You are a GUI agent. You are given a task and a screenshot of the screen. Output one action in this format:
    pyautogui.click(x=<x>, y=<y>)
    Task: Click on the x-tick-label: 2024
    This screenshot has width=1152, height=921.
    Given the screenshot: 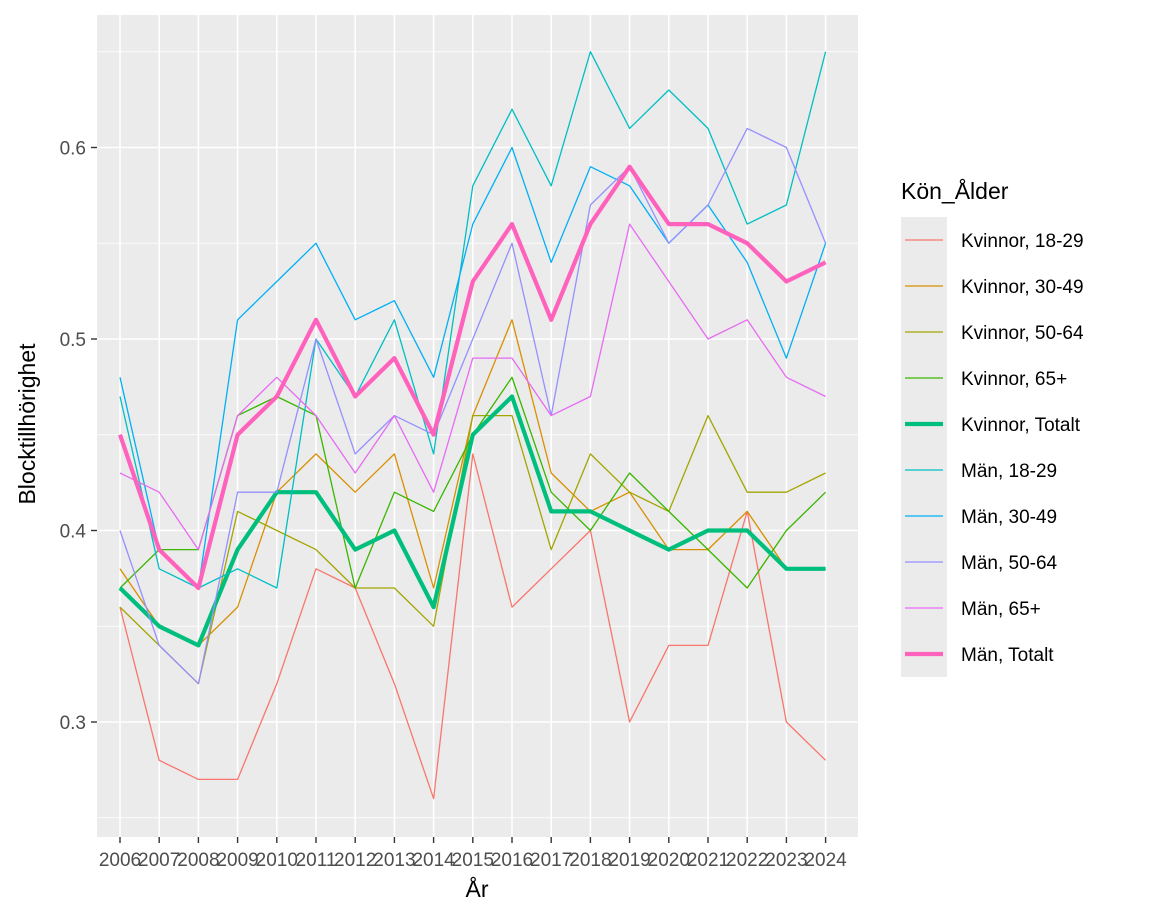 What is the action you would take?
    pyautogui.click(x=825, y=860)
    